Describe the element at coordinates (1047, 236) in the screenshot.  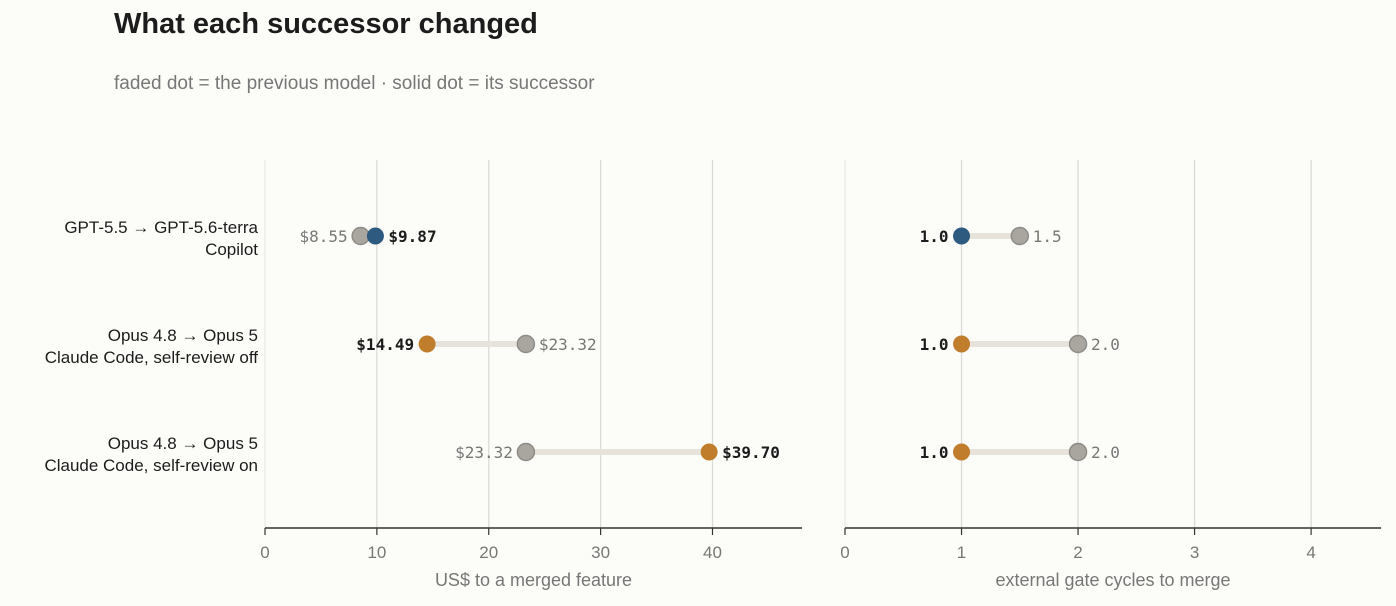
I see `previous-value-label: 1.5` at that location.